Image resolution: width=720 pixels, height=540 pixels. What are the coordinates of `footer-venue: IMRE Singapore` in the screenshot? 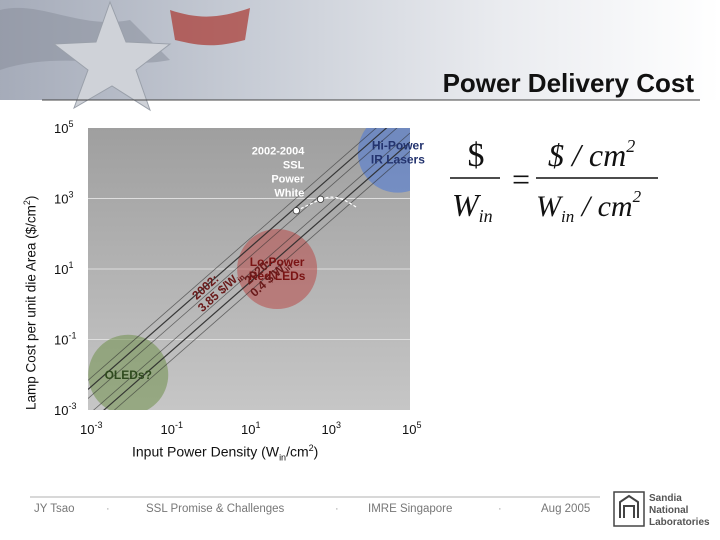 It's located at (410, 509).